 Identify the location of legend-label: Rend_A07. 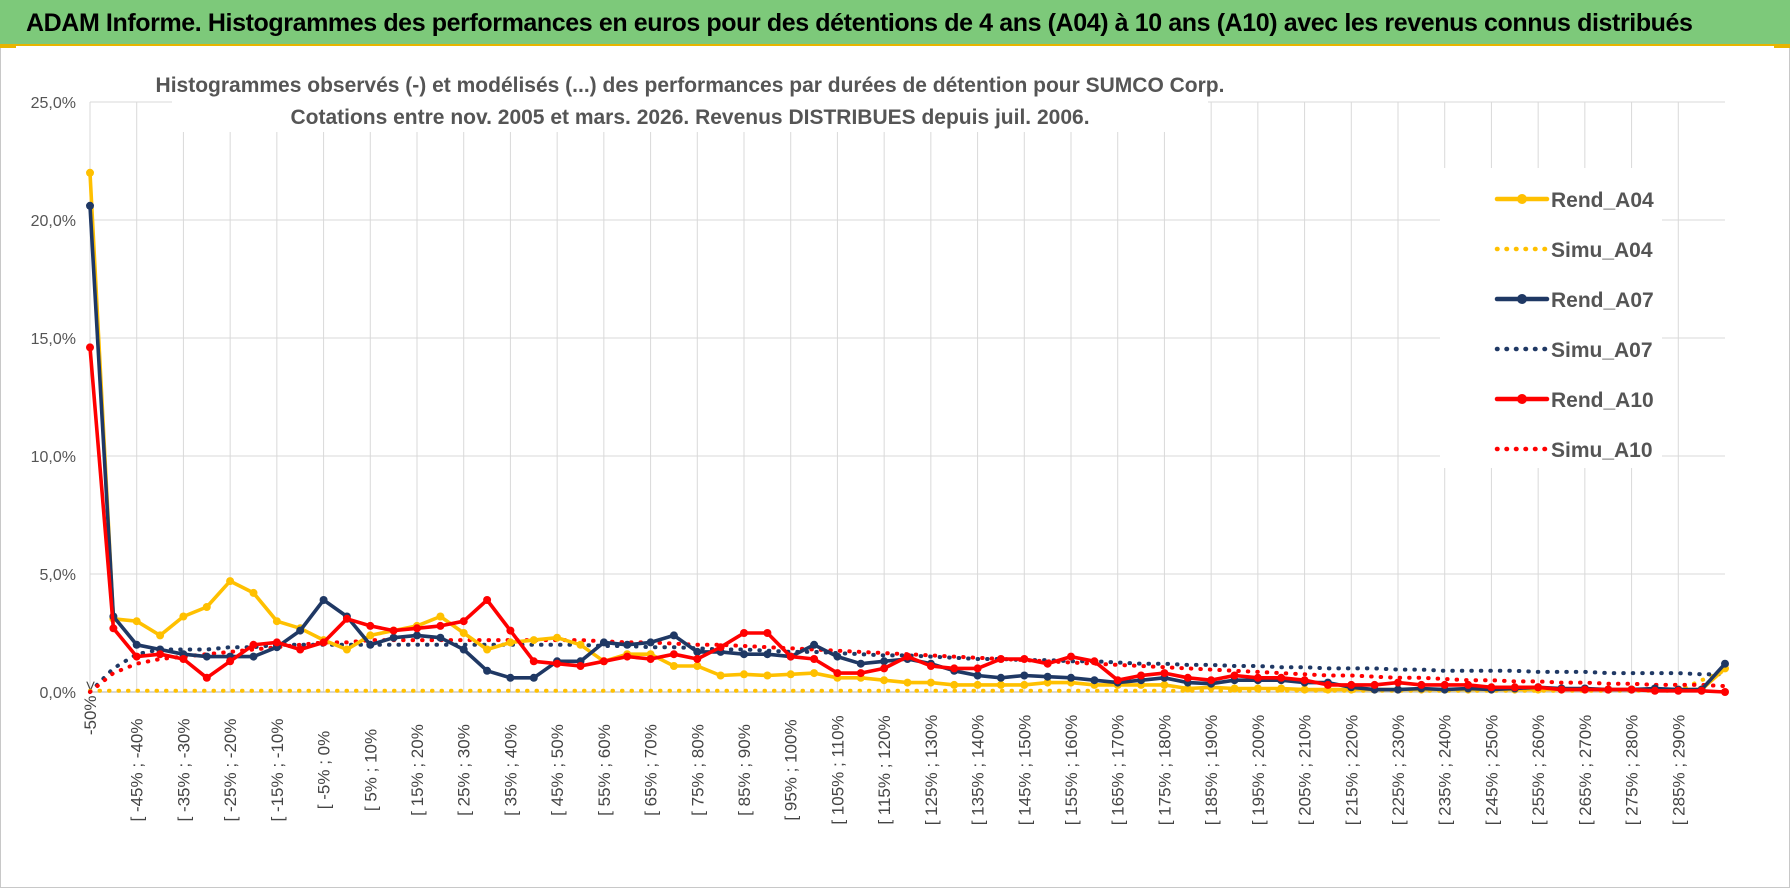
(1602, 300).